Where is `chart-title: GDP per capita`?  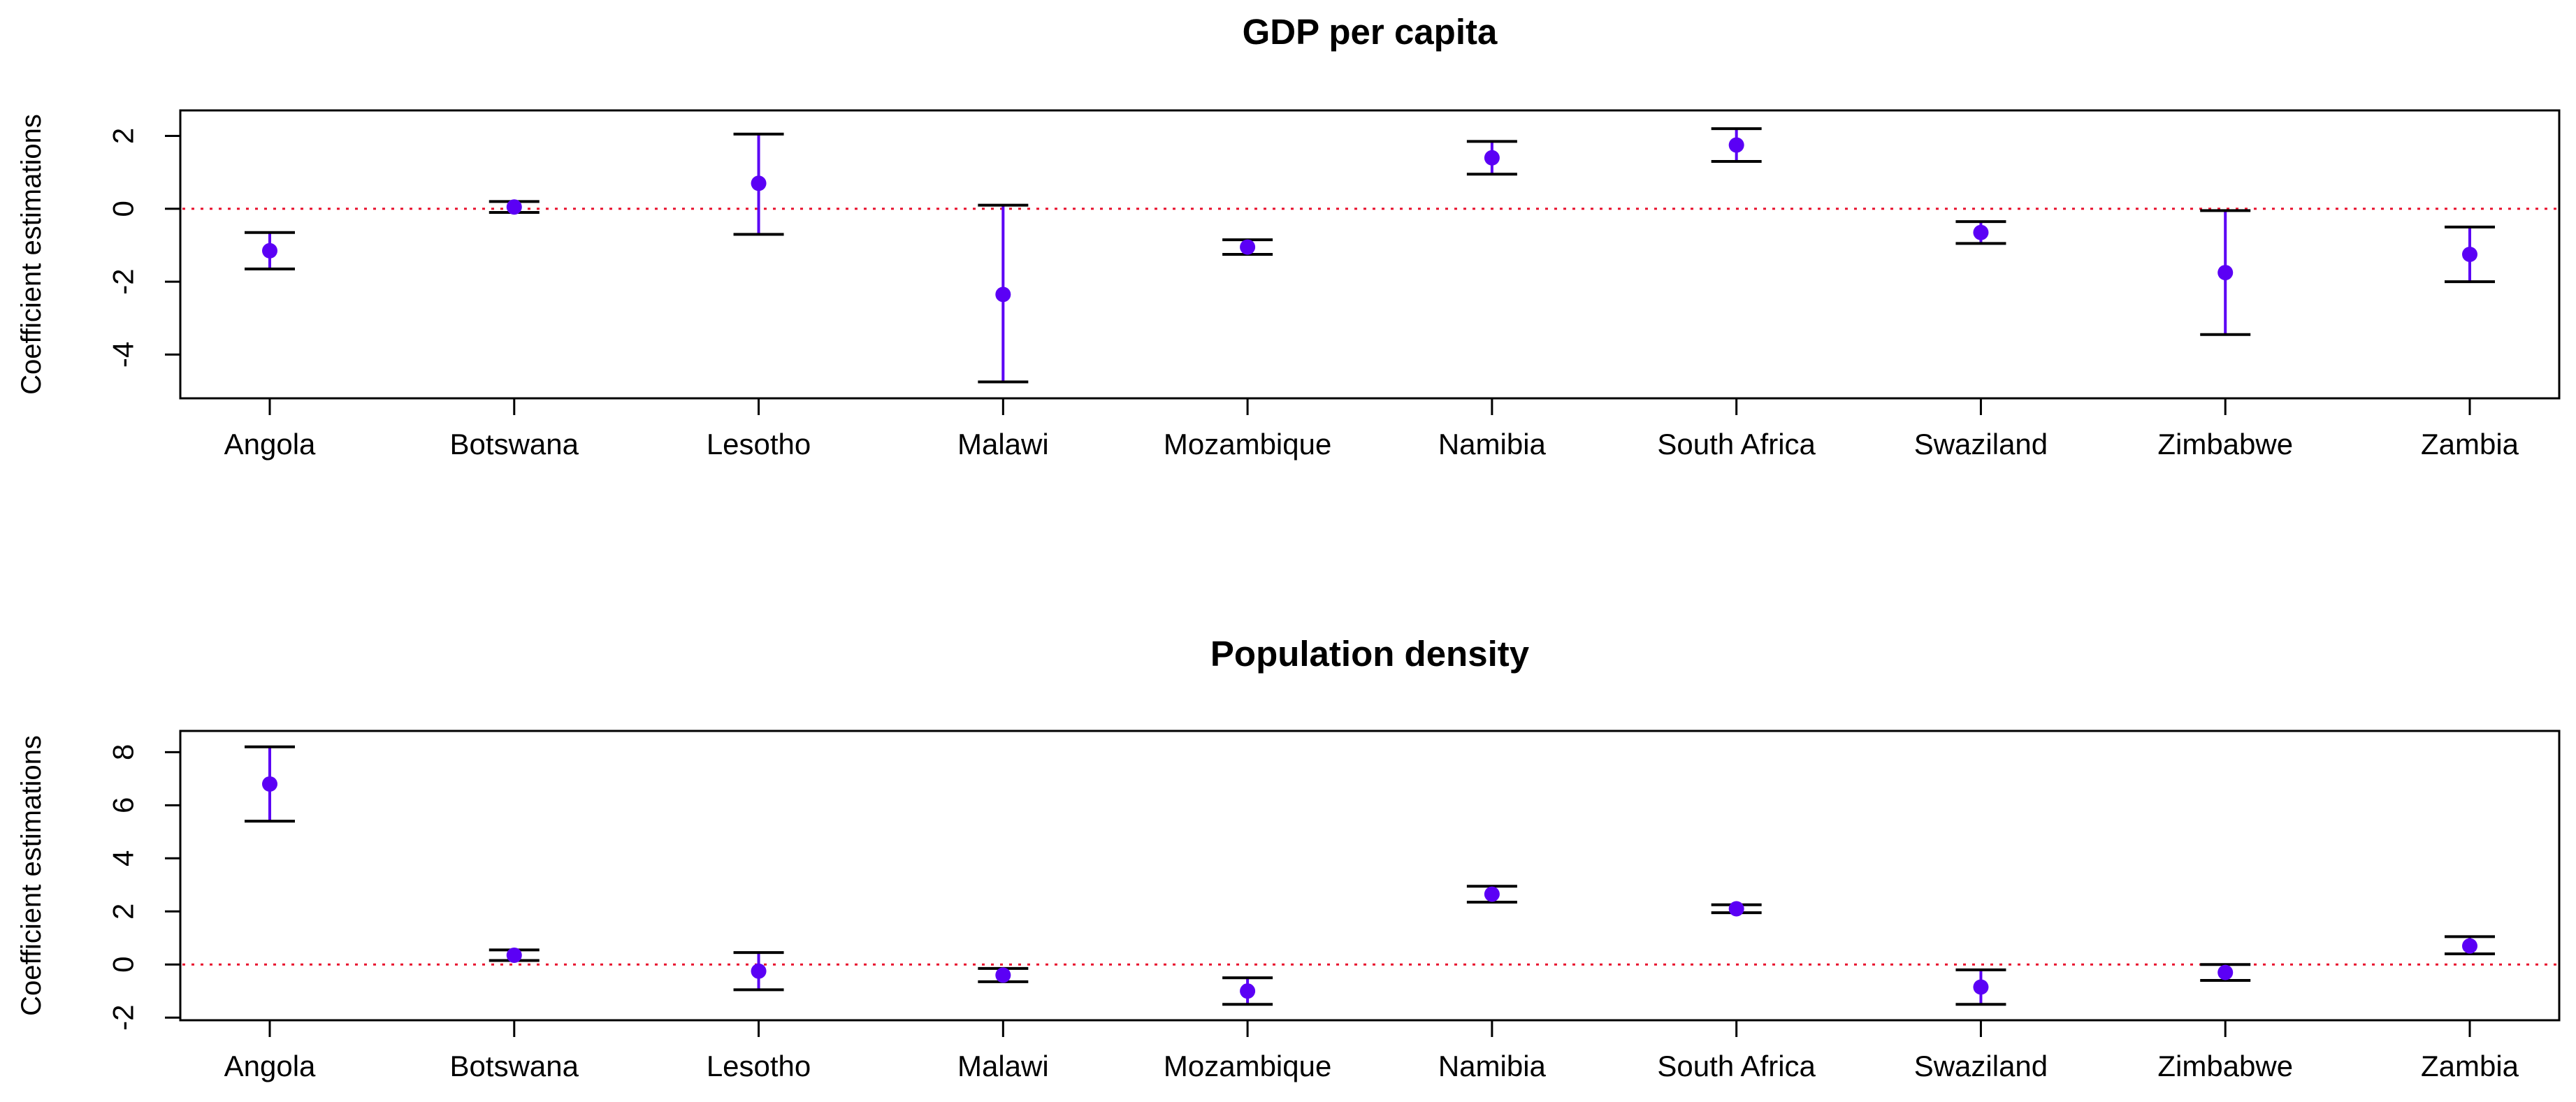 chart-title: GDP per capita is located at coordinates (1370, 32).